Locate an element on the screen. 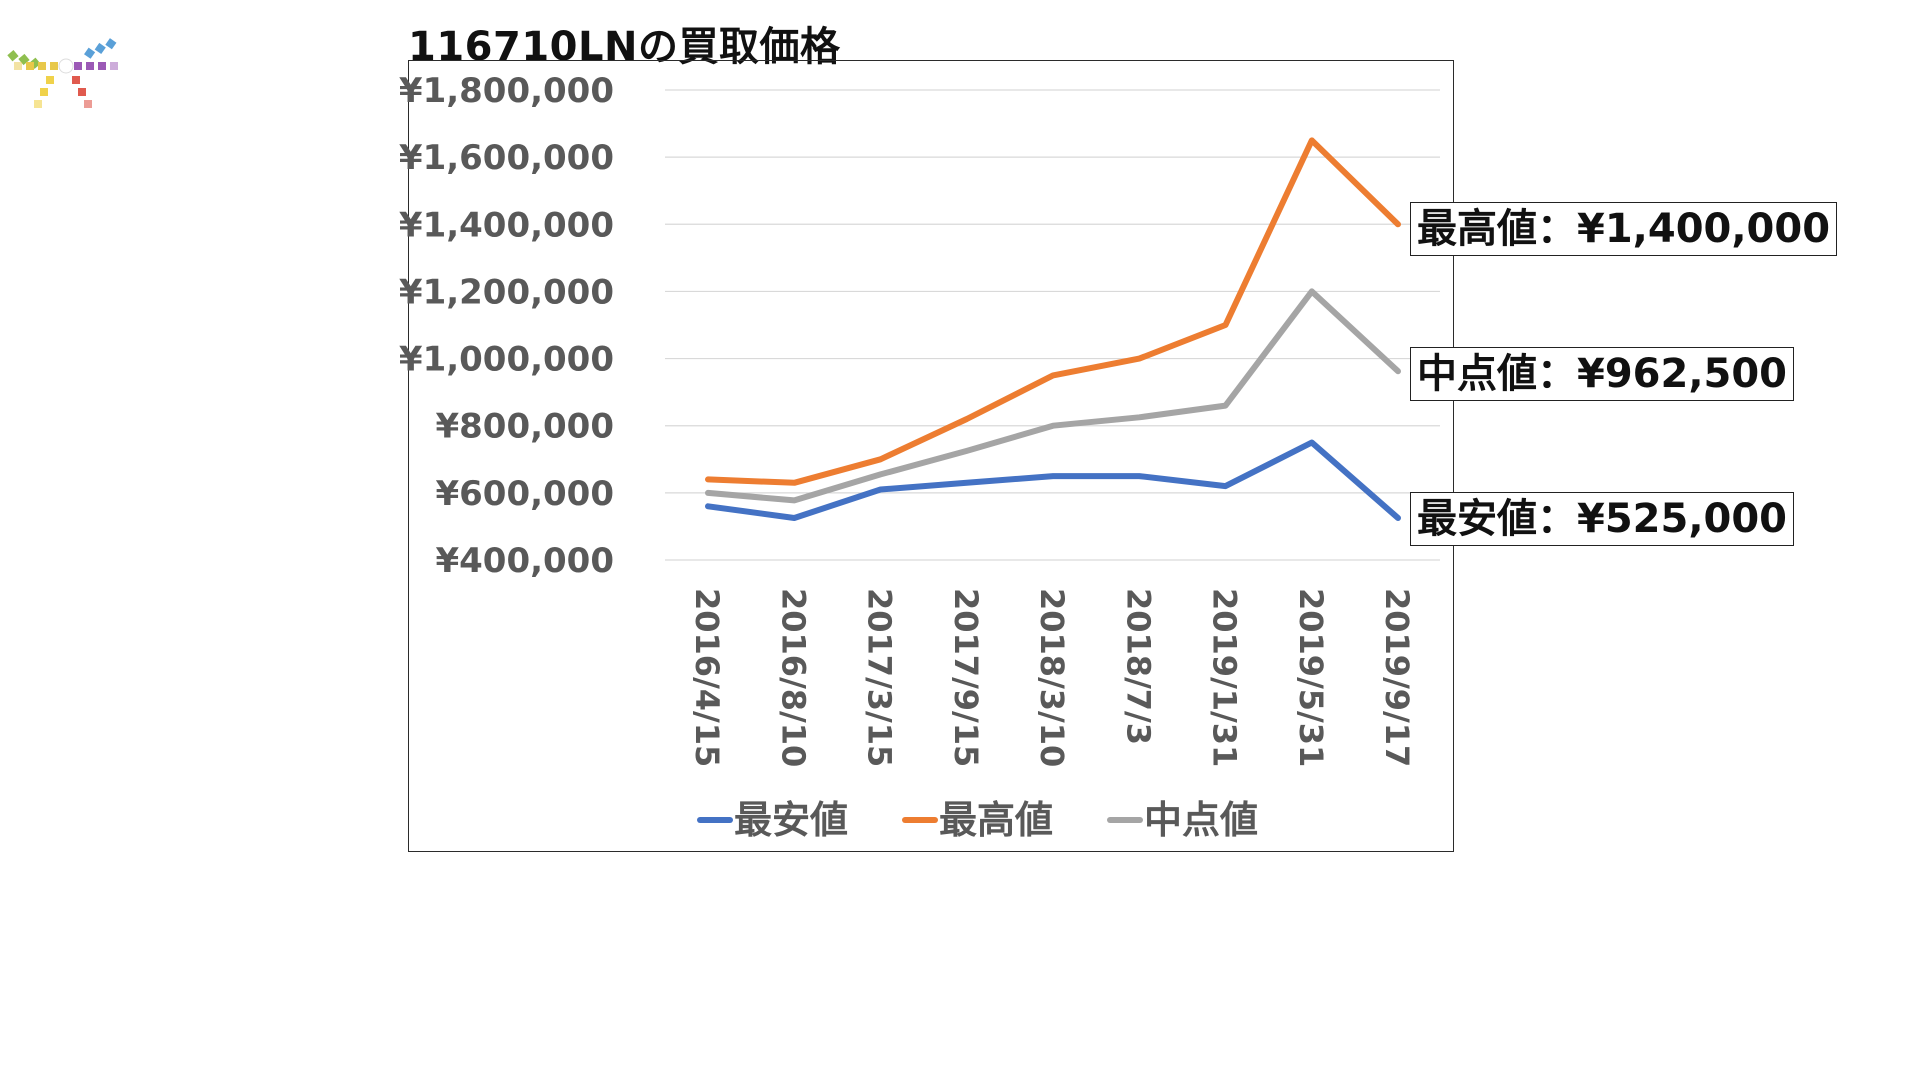 This screenshot has width=1920, height=1080. legend-label-mid: 中点値 is located at coordinates (1201, 820).